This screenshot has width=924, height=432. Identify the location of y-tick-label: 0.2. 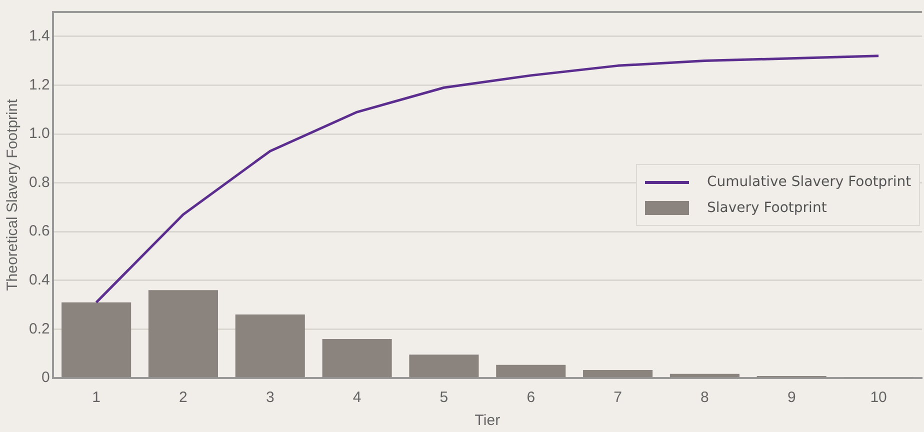
(39, 329).